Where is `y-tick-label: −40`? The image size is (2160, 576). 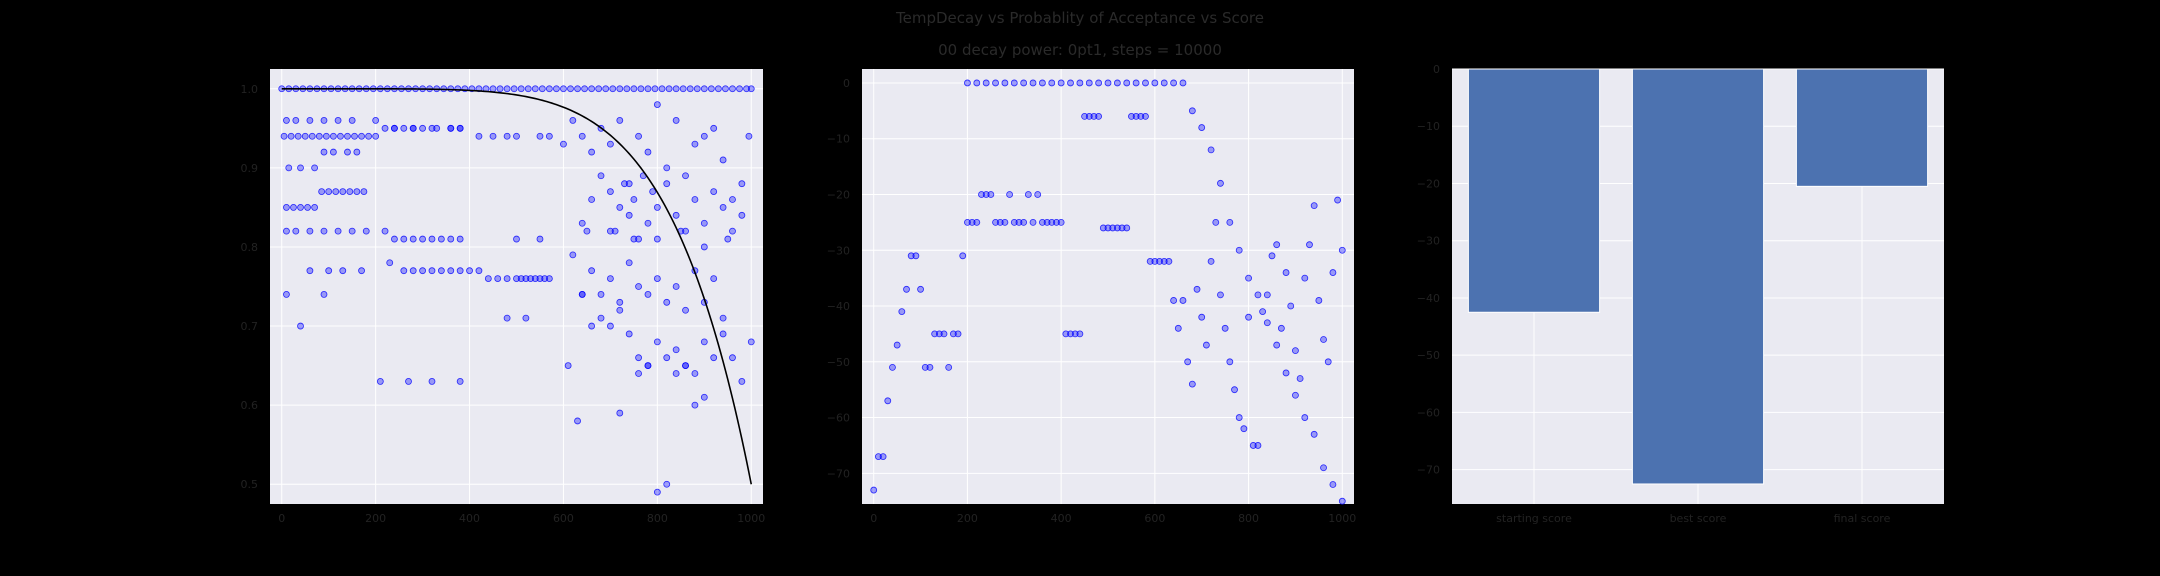 y-tick-label: −40 is located at coordinates (838, 306).